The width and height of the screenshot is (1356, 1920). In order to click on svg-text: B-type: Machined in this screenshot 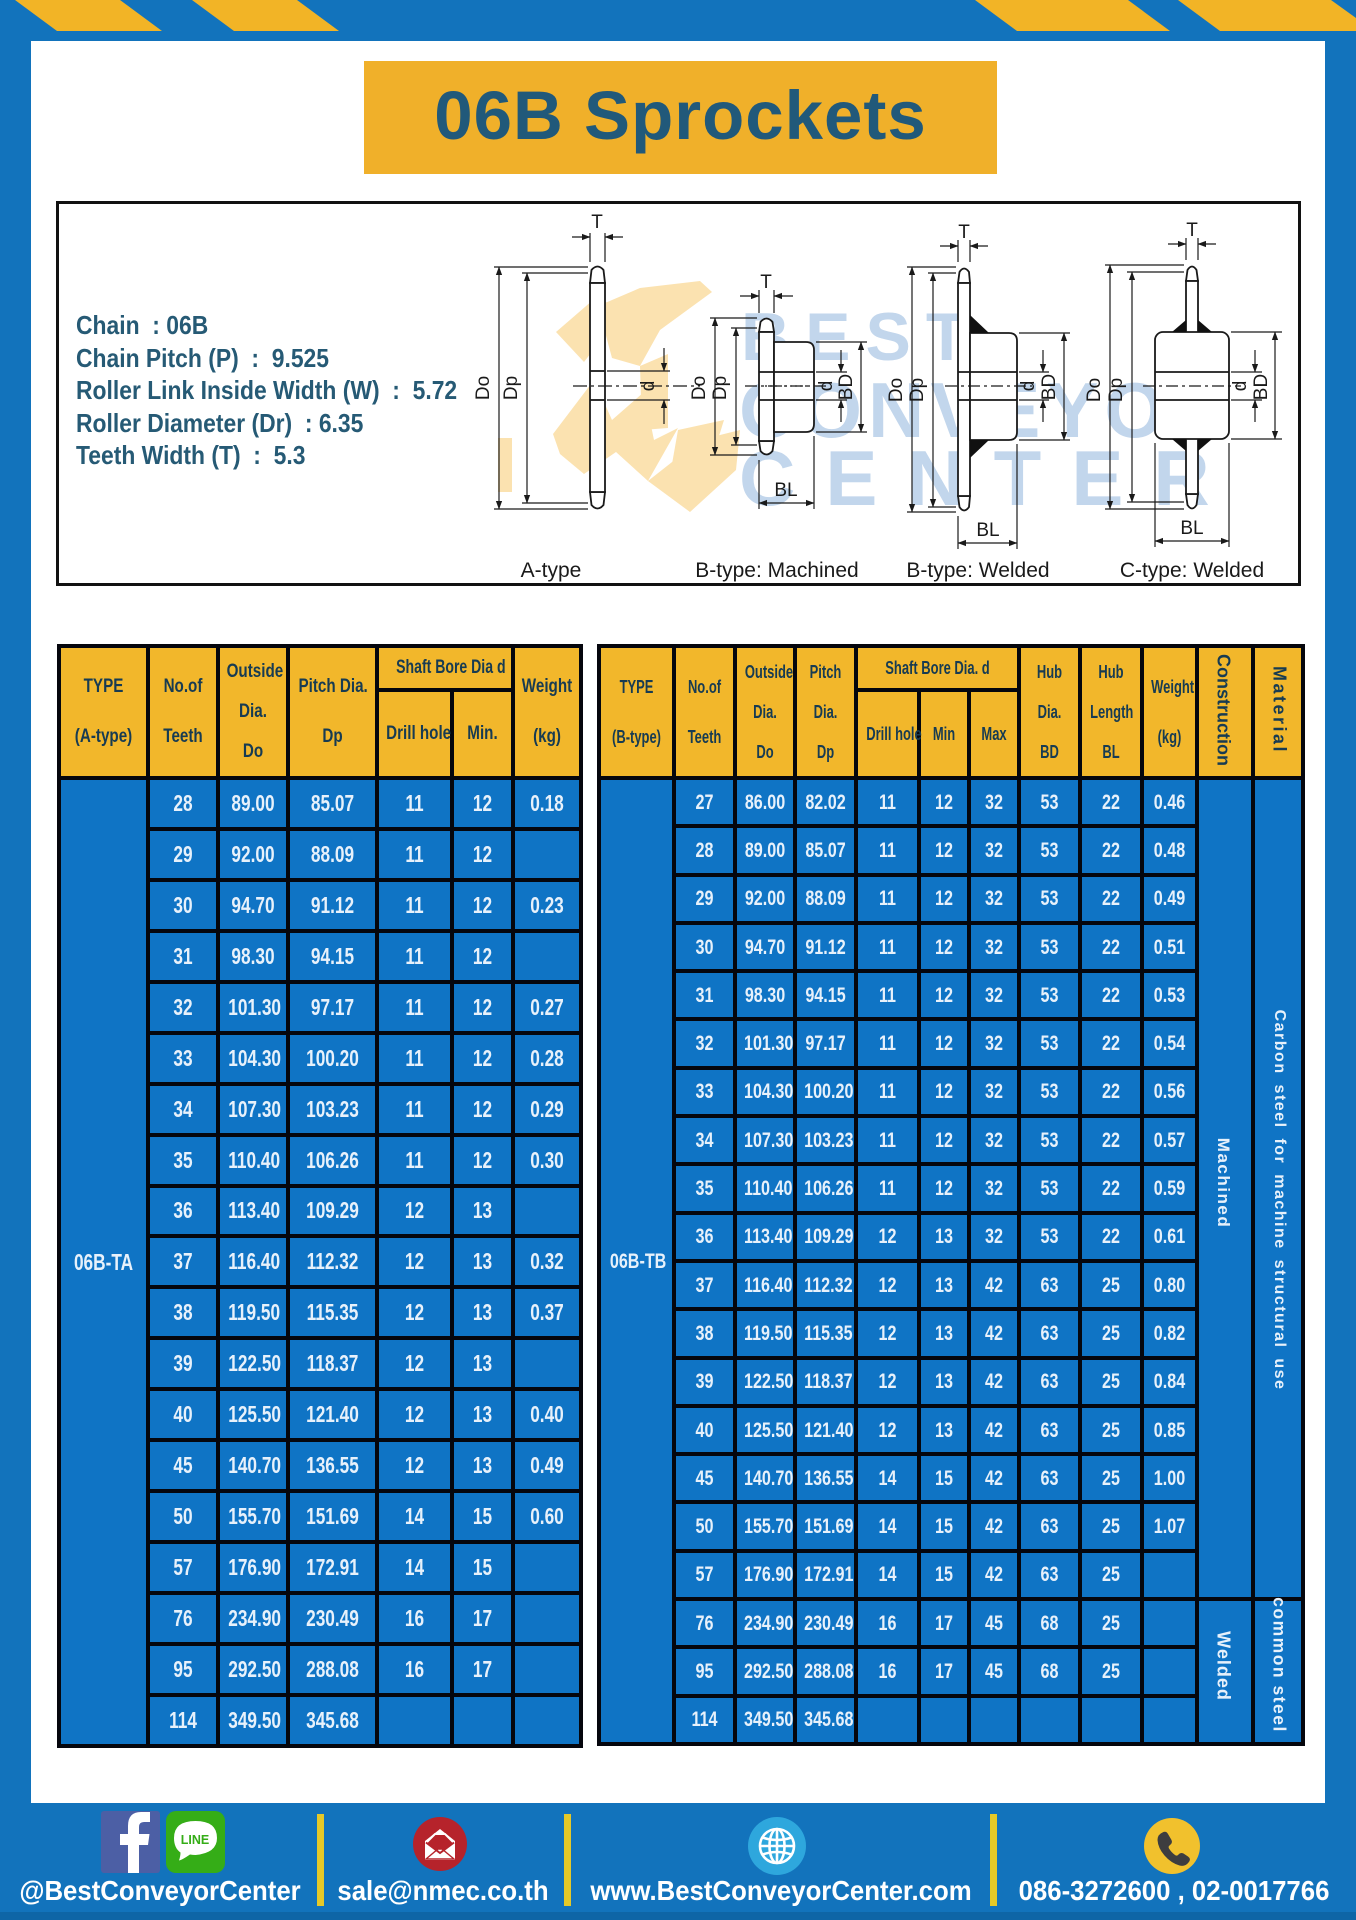, I will do `click(776, 570)`.